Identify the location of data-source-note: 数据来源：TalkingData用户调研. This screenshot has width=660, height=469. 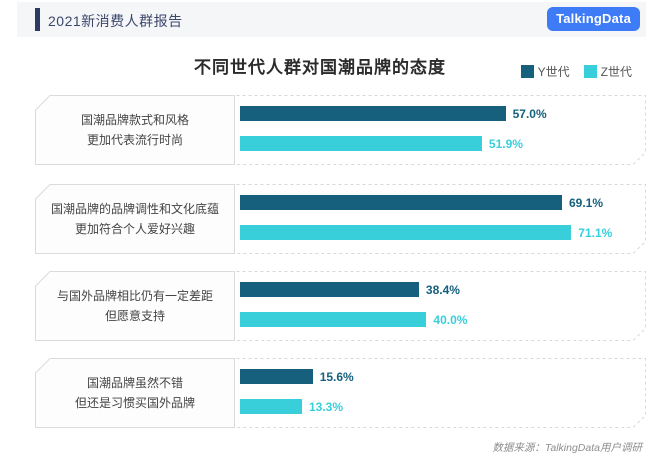
(567, 448).